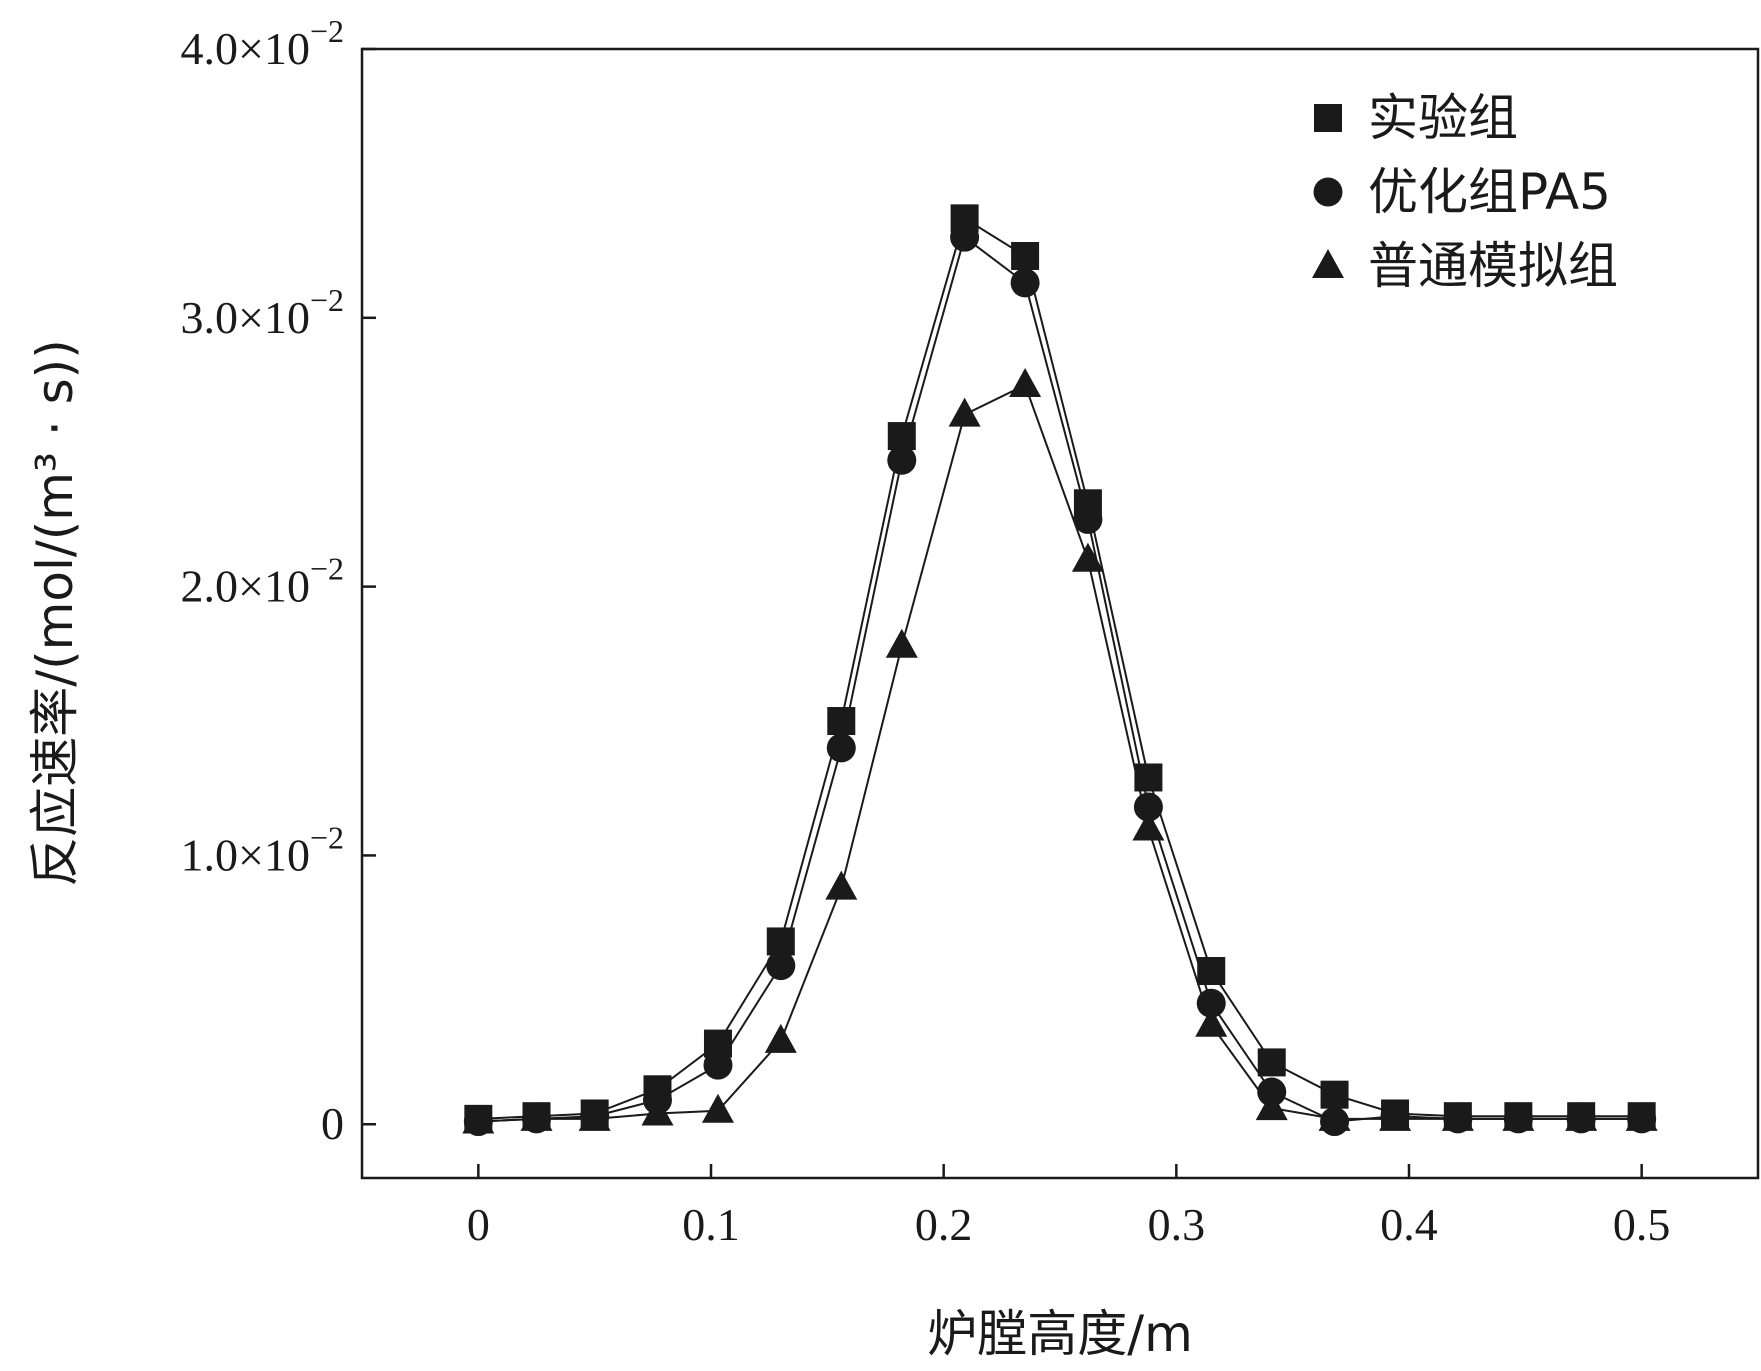 Image resolution: width=1761 pixels, height=1371 pixels. Describe the element at coordinates (1642, 1224) in the screenshot. I see `x-tick-label: 0.5` at that location.